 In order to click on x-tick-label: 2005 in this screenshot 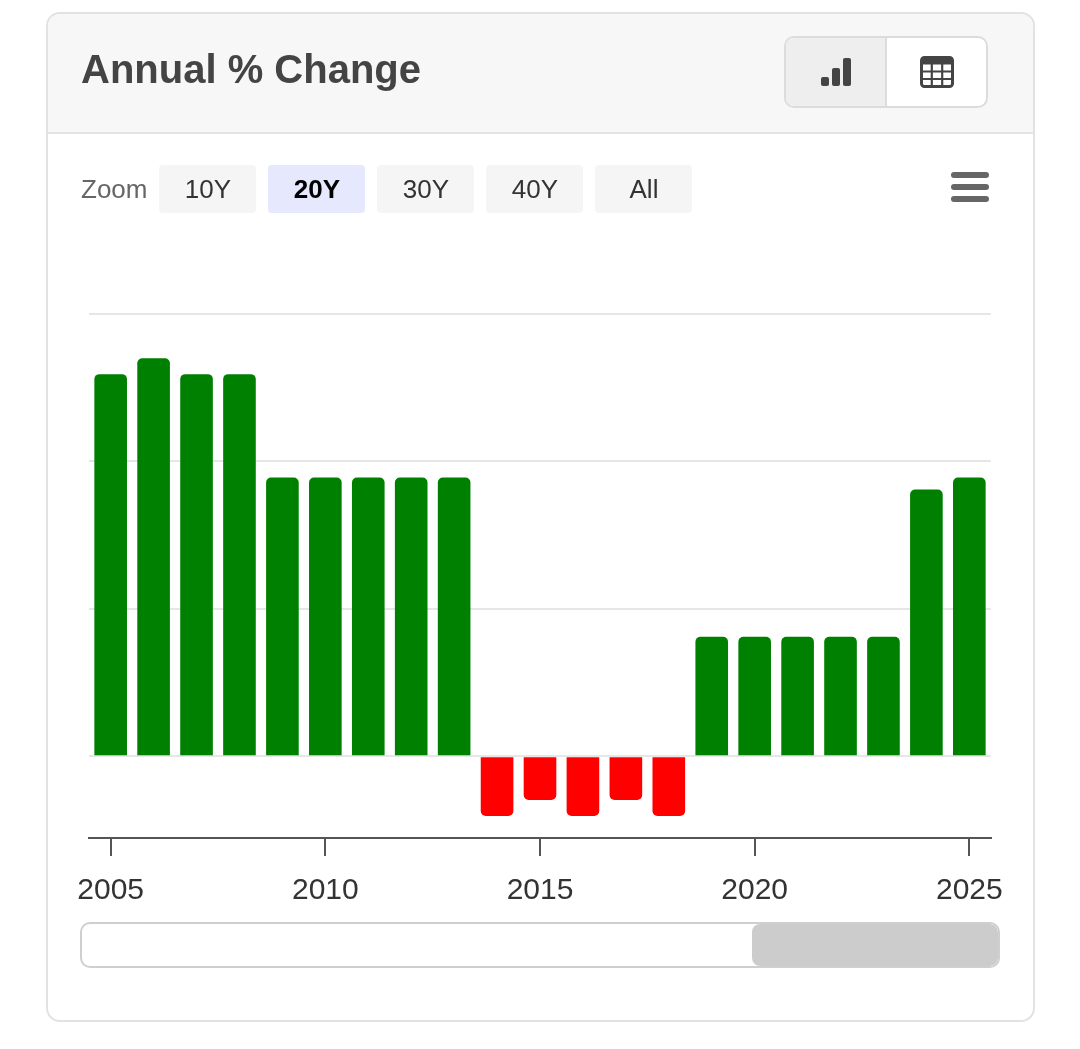, I will do `click(111, 889)`.